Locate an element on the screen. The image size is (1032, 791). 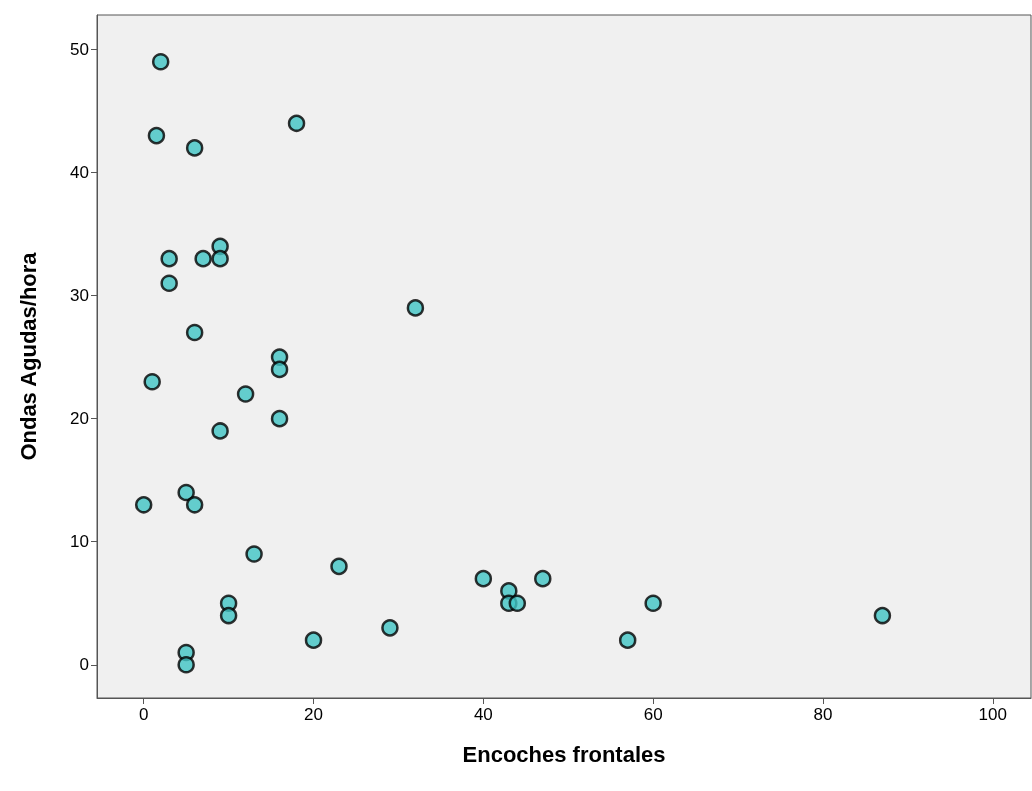
x-tick-label: 100 is located at coordinates (992, 714).